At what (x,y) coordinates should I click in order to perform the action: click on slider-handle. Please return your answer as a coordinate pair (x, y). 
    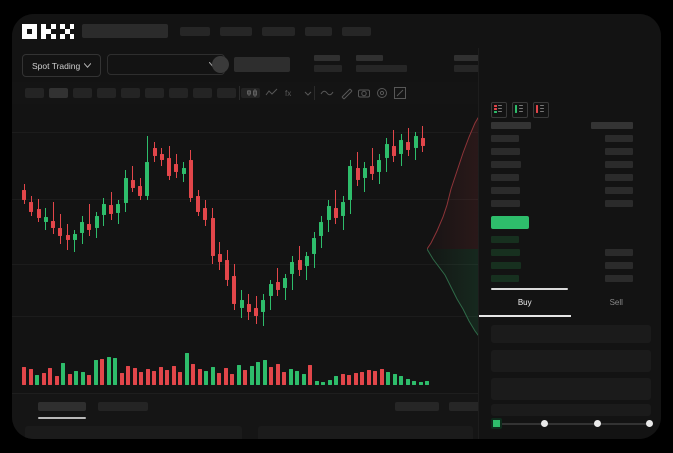
    Looking at the image, I should click on (496, 423).